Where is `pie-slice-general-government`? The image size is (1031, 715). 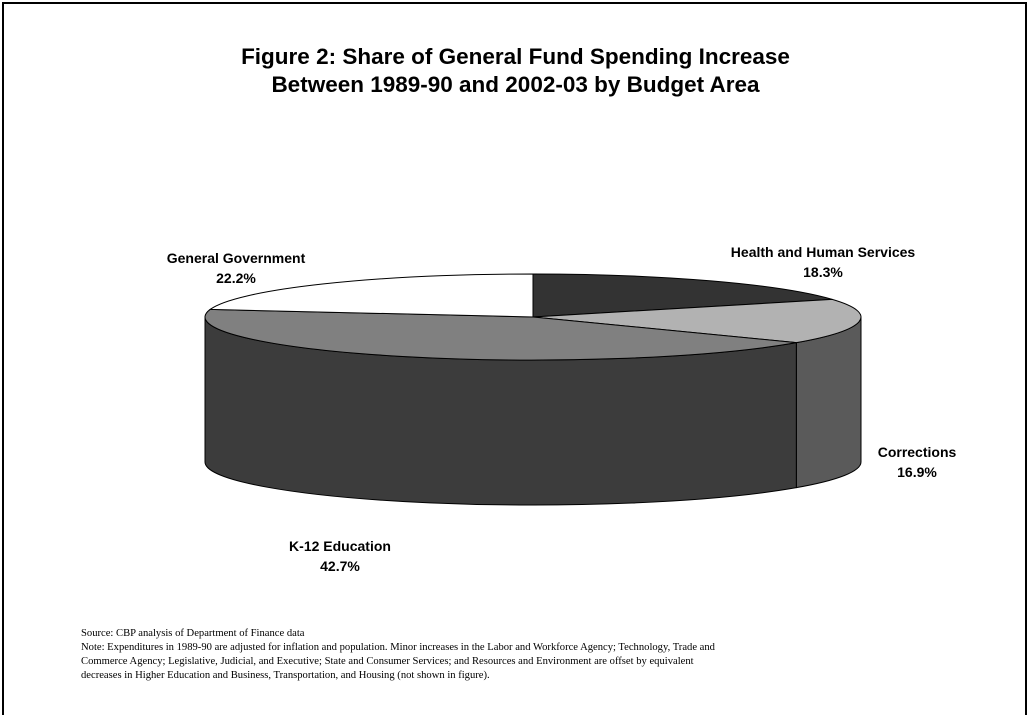
pie-slice-general-government is located at coordinates (371, 295).